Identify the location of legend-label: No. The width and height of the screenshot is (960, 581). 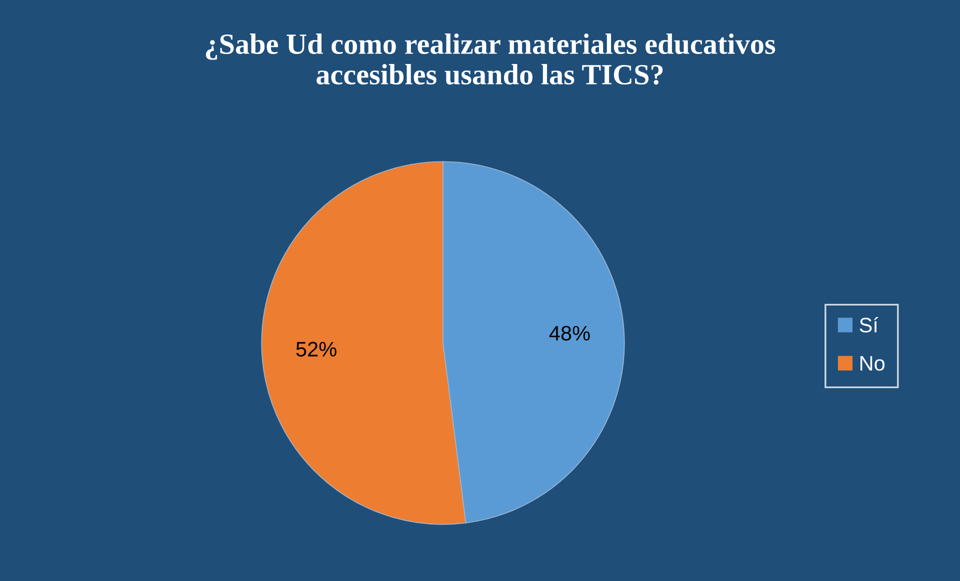
(872, 363).